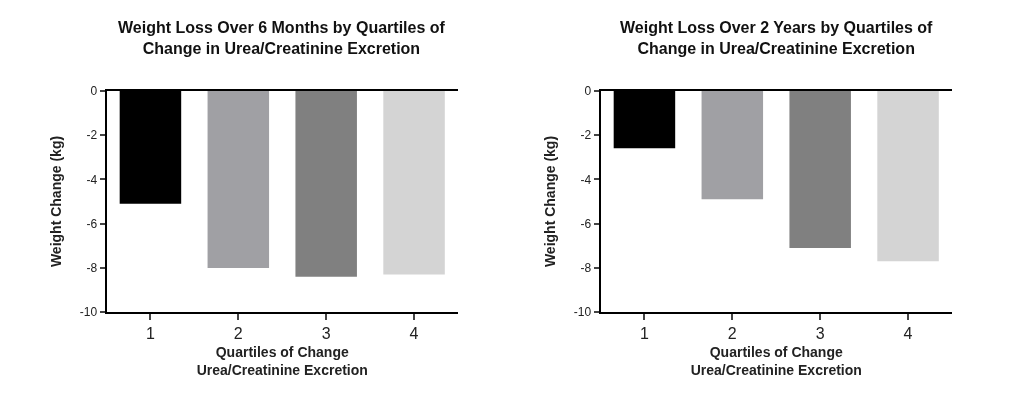 The height and width of the screenshot is (403, 1010). Describe the element at coordinates (777, 38) in the screenshot. I see `chart-title: Weight Loss Over 2 Years by Quartiles of Change in Urea/Creatinine Excretion` at that location.